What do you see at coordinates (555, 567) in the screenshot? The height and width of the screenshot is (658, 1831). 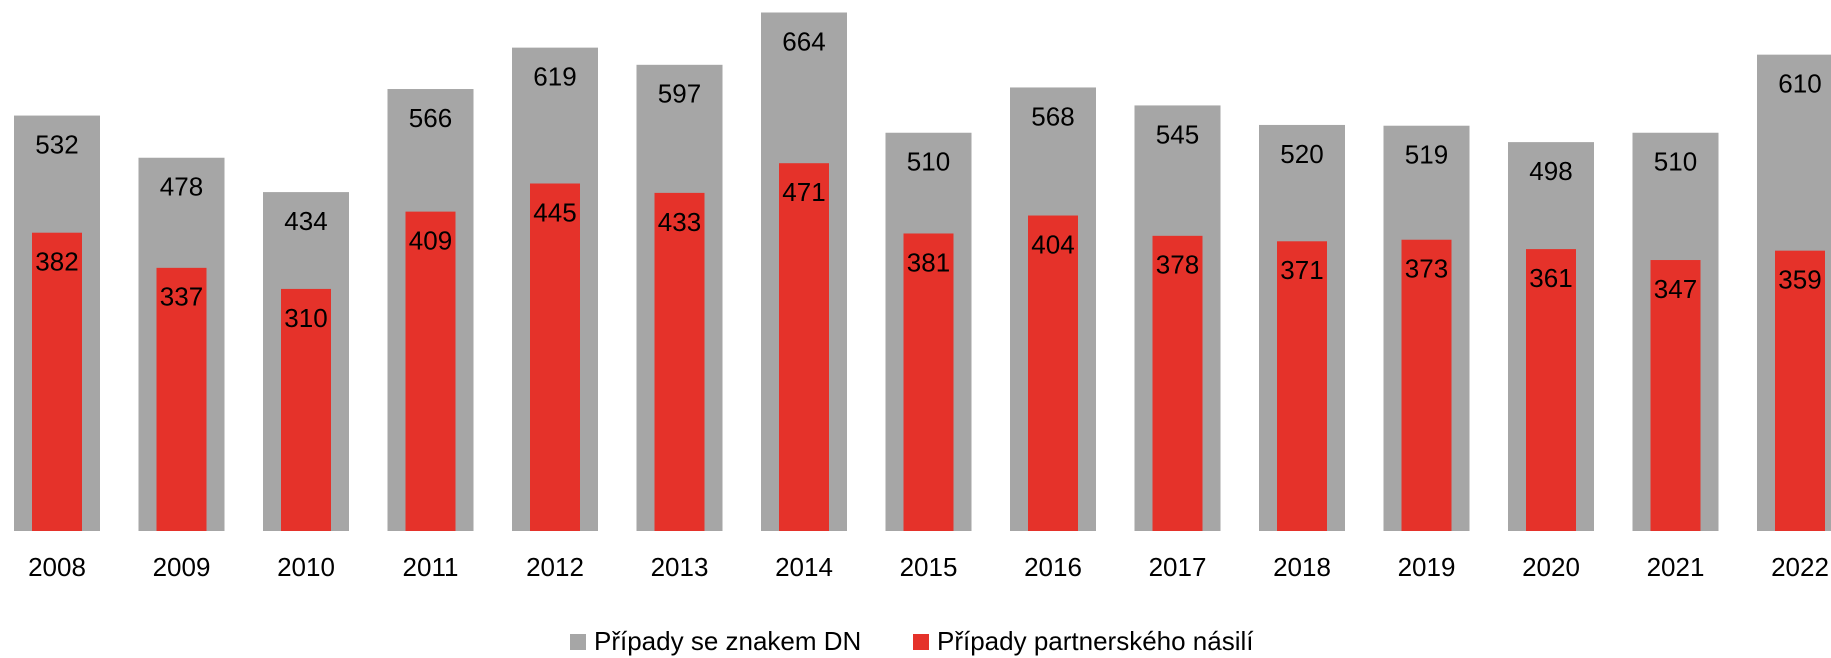 I see `x-tick-label: 2012` at bounding box center [555, 567].